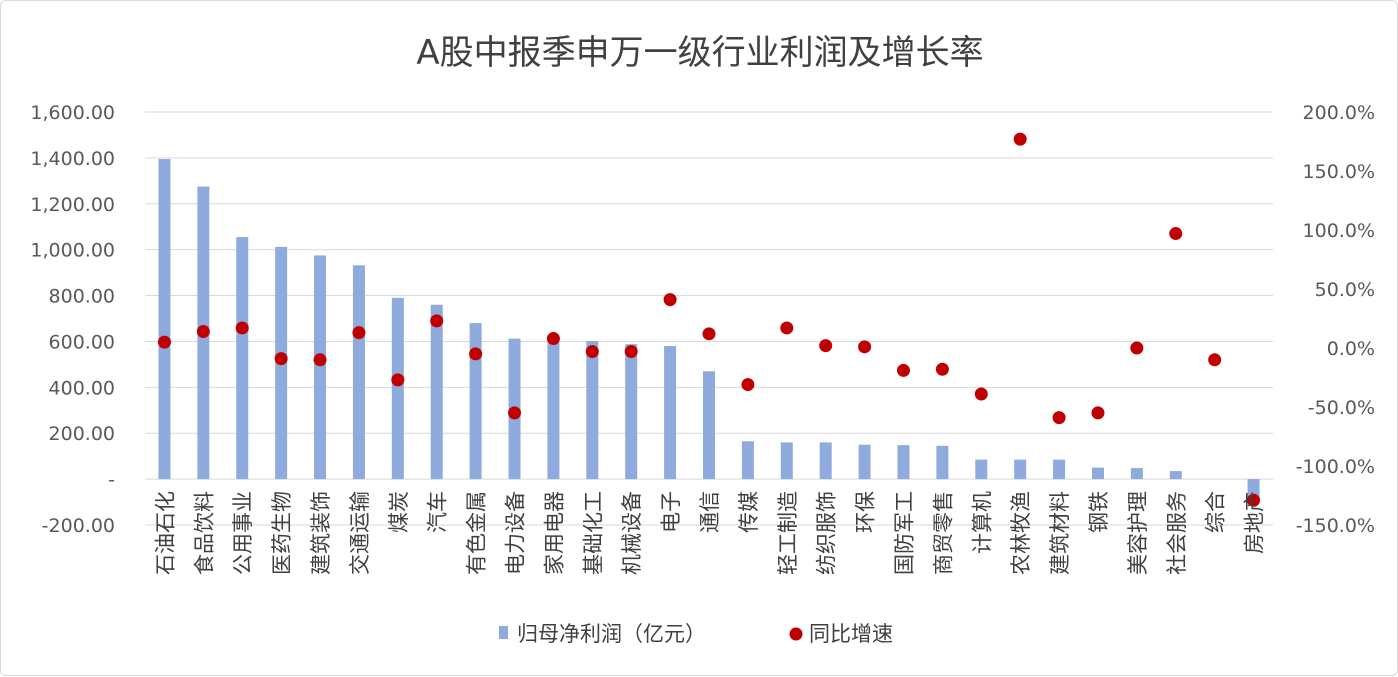 The height and width of the screenshot is (677, 1398). Describe the element at coordinates (165, 533) in the screenshot. I see `x-tick-label: 石油石化` at that location.